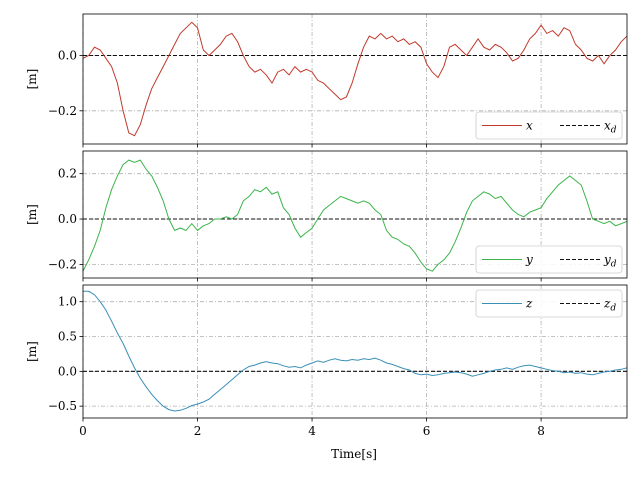  Describe the element at coordinates (529, 126) in the screenshot. I see `legend-label-x: x` at that location.